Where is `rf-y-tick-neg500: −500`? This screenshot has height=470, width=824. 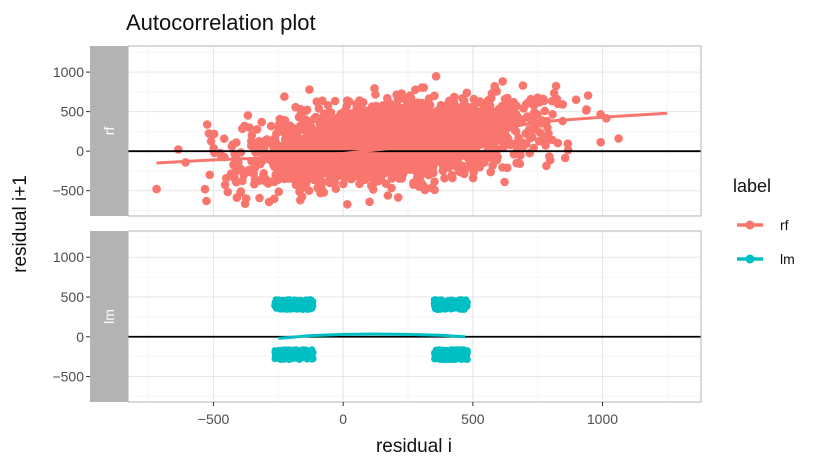 rf-y-tick-neg500: −500 is located at coordinates (68, 191).